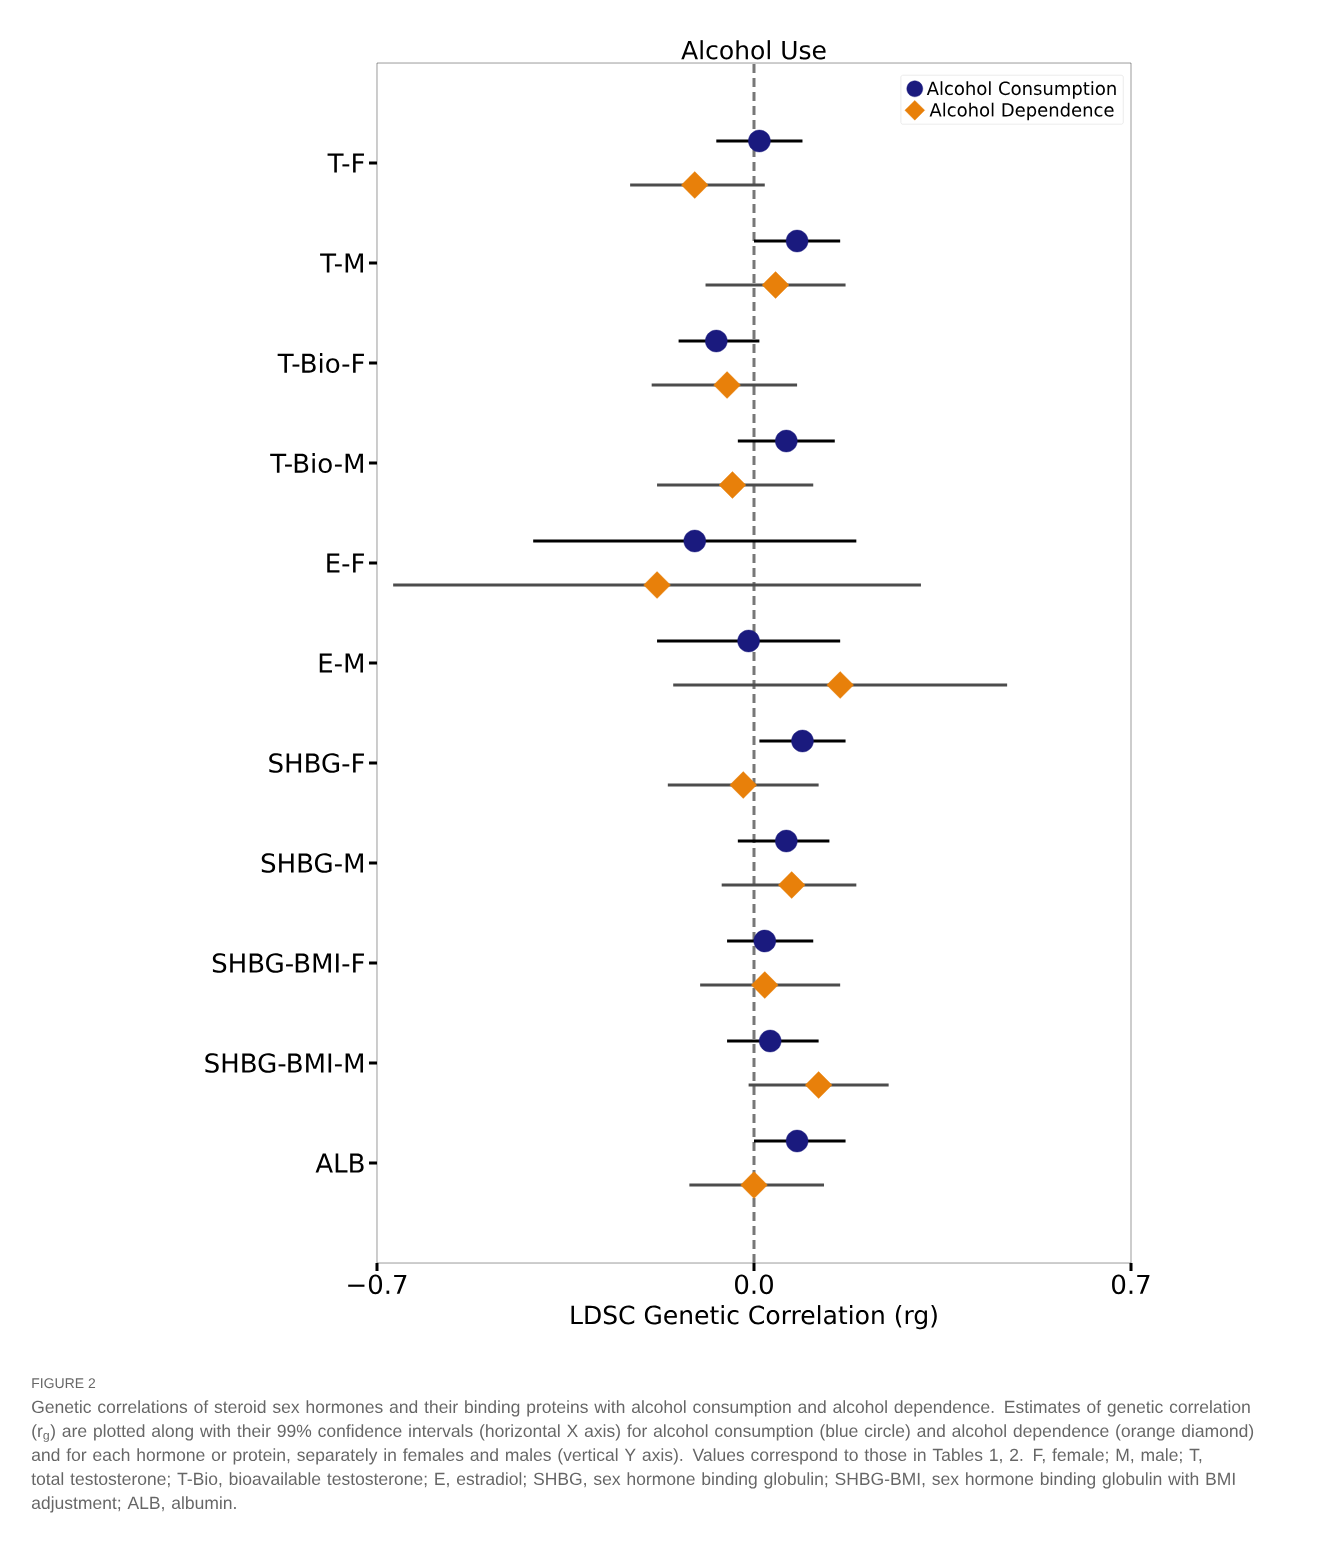 The width and height of the screenshot is (1325, 1543). Describe the element at coordinates (377, 1284) in the screenshot. I see `x-tick-label: −0.7` at that location.